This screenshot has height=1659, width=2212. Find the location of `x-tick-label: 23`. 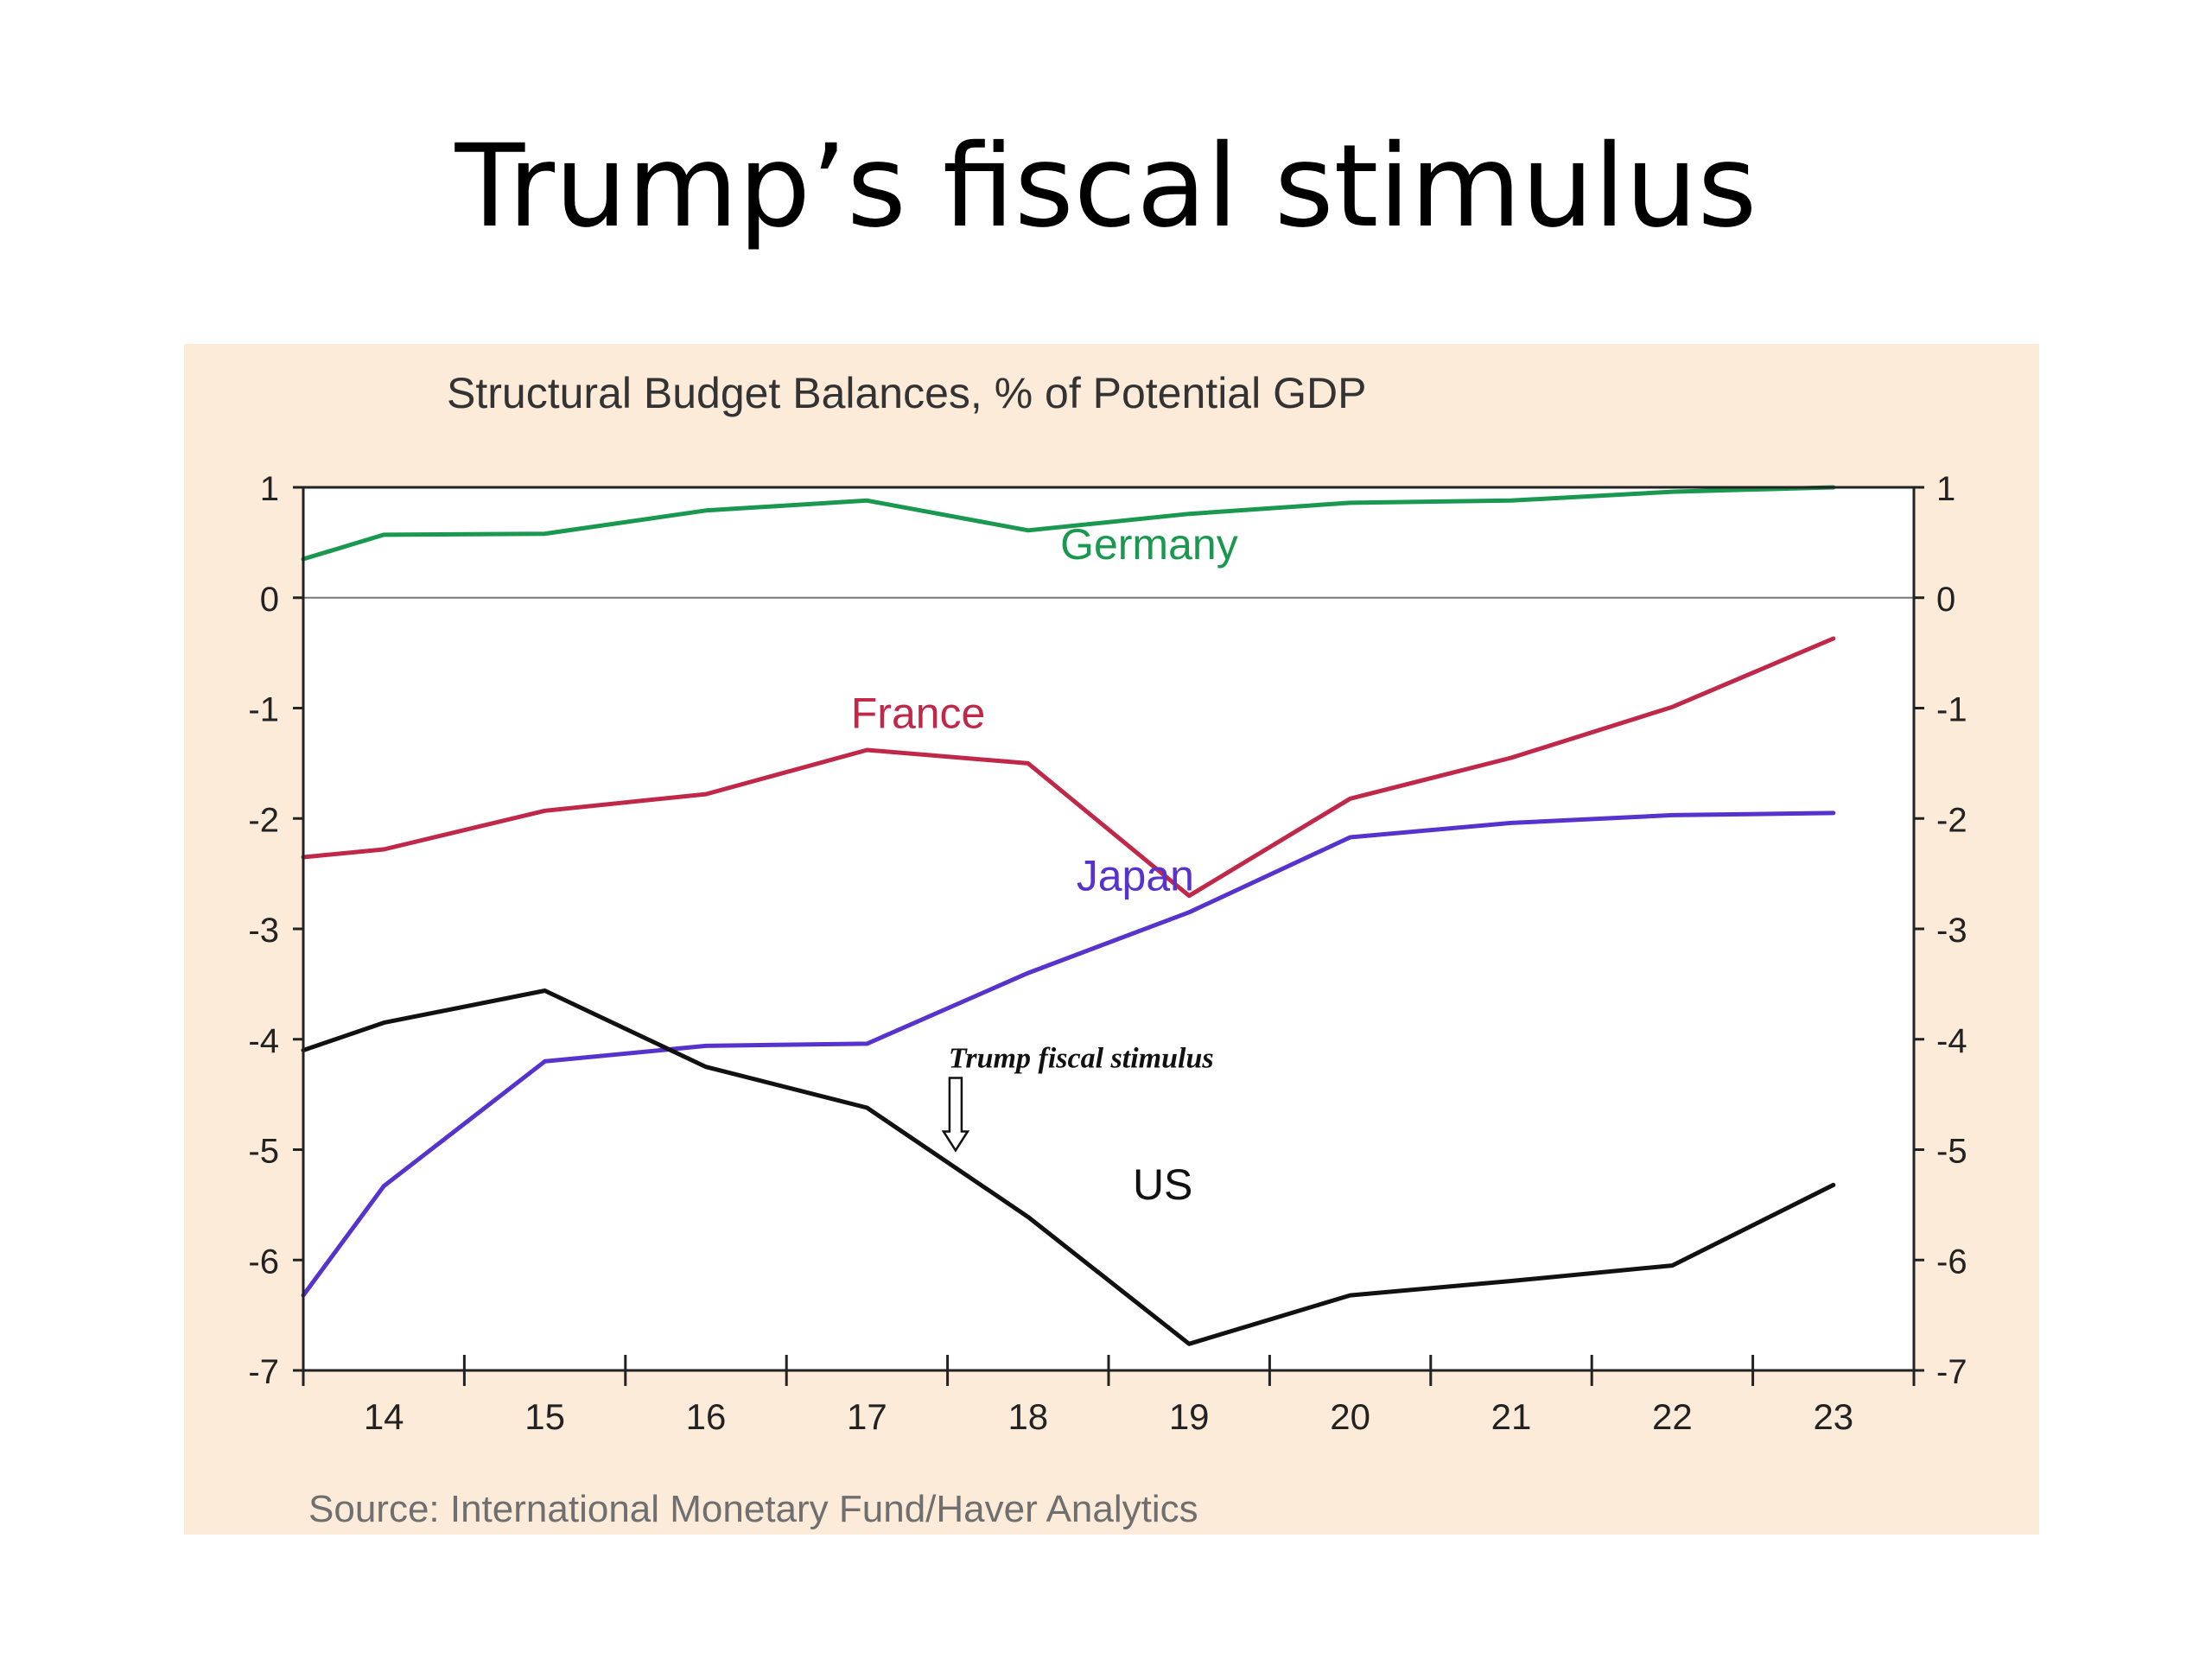

x-tick-label: 23 is located at coordinates (1833, 1416).